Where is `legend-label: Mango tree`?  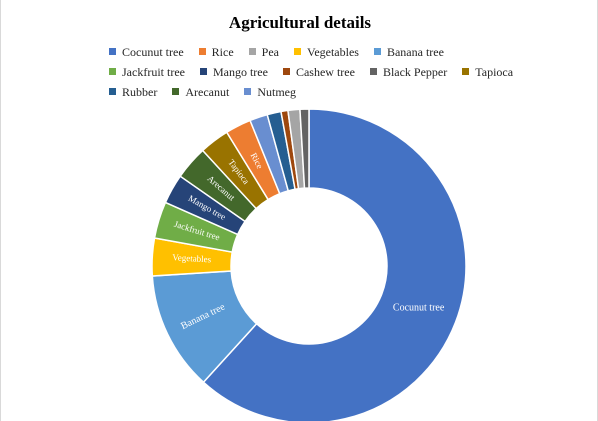 legend-label: Mango tree is located at coordinates (240, 72).